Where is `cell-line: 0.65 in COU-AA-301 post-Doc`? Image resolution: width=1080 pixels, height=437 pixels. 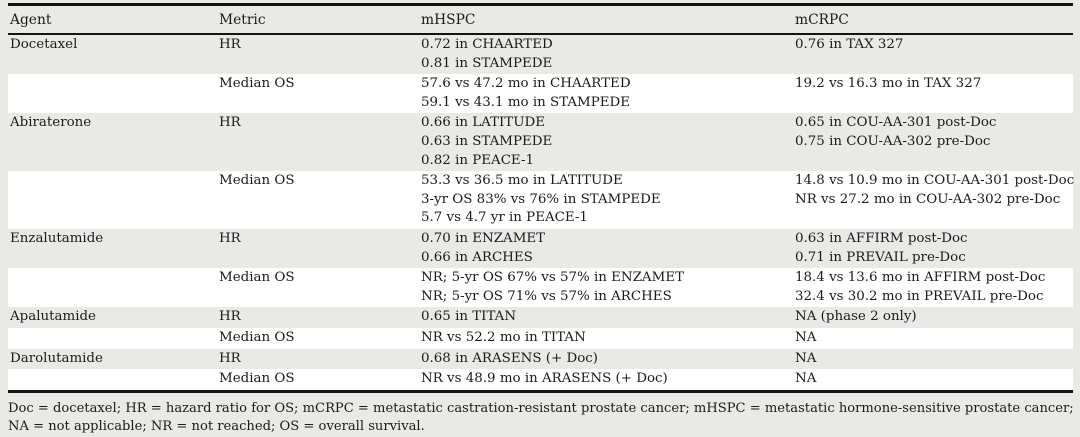
cell-line: 0.65 in COU-AA-301 post-Doc is located at coordinates (896, 123).